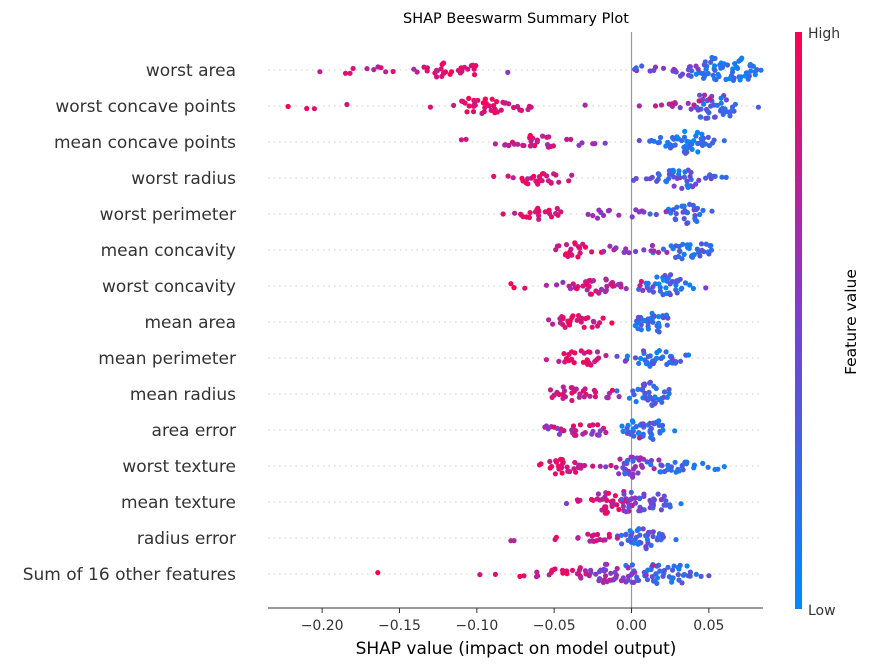 This screenshot has height=668, width=870. I want to click on feature-label: mean texture, so click(178, 503).